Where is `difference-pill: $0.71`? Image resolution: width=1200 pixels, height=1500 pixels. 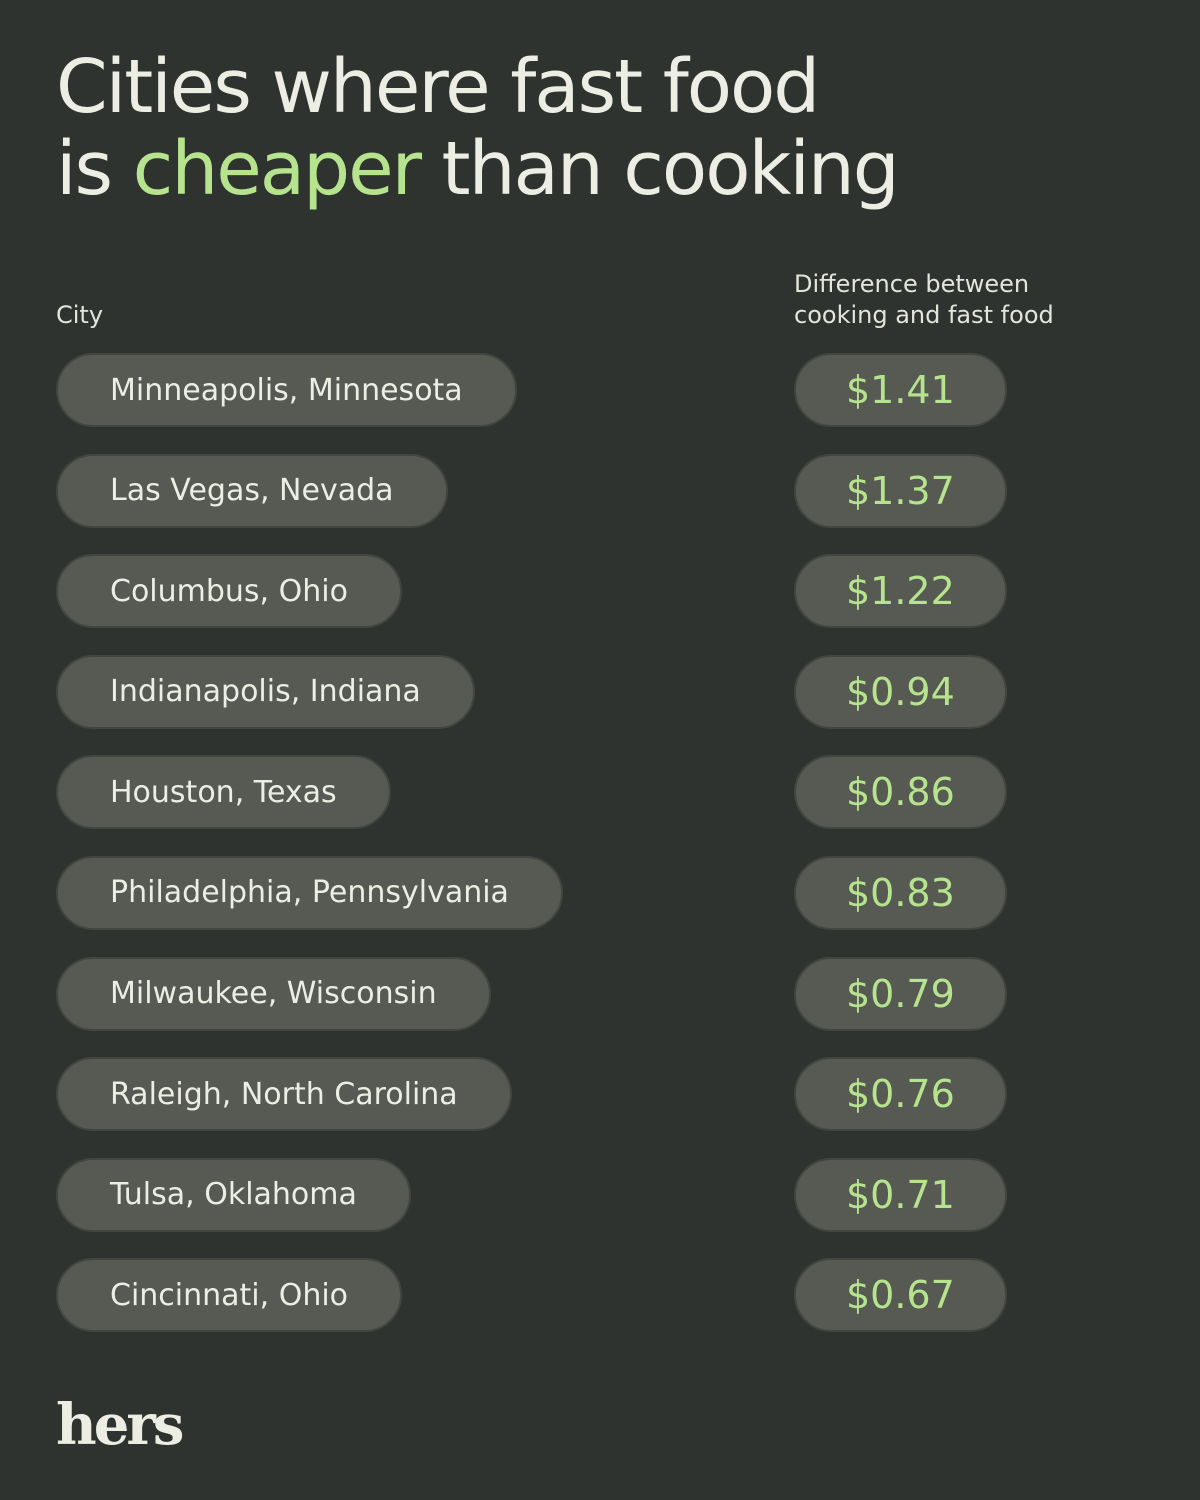 difference-pill: $0.71 is located at coordinates (900, 1194).